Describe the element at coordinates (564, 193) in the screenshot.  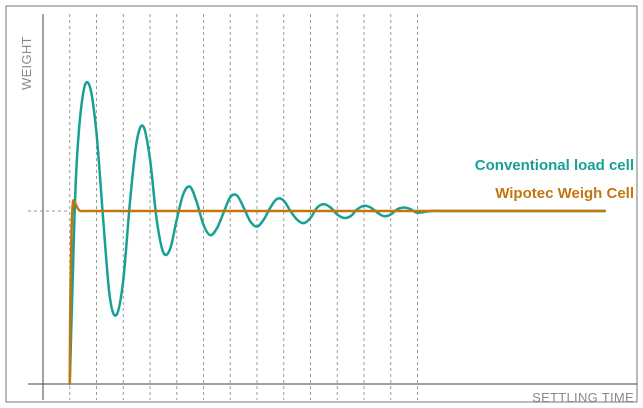
I see `legend-wipotec-weigh-cell: Wipotec Weigh Cell` at that location.